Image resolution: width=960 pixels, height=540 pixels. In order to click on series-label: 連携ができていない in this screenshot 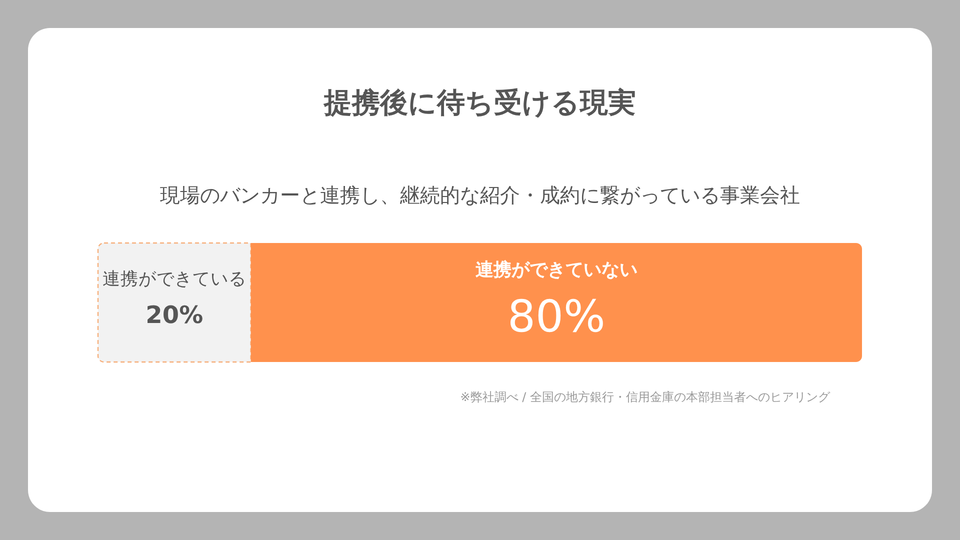, I will do `click(556, 270)`.